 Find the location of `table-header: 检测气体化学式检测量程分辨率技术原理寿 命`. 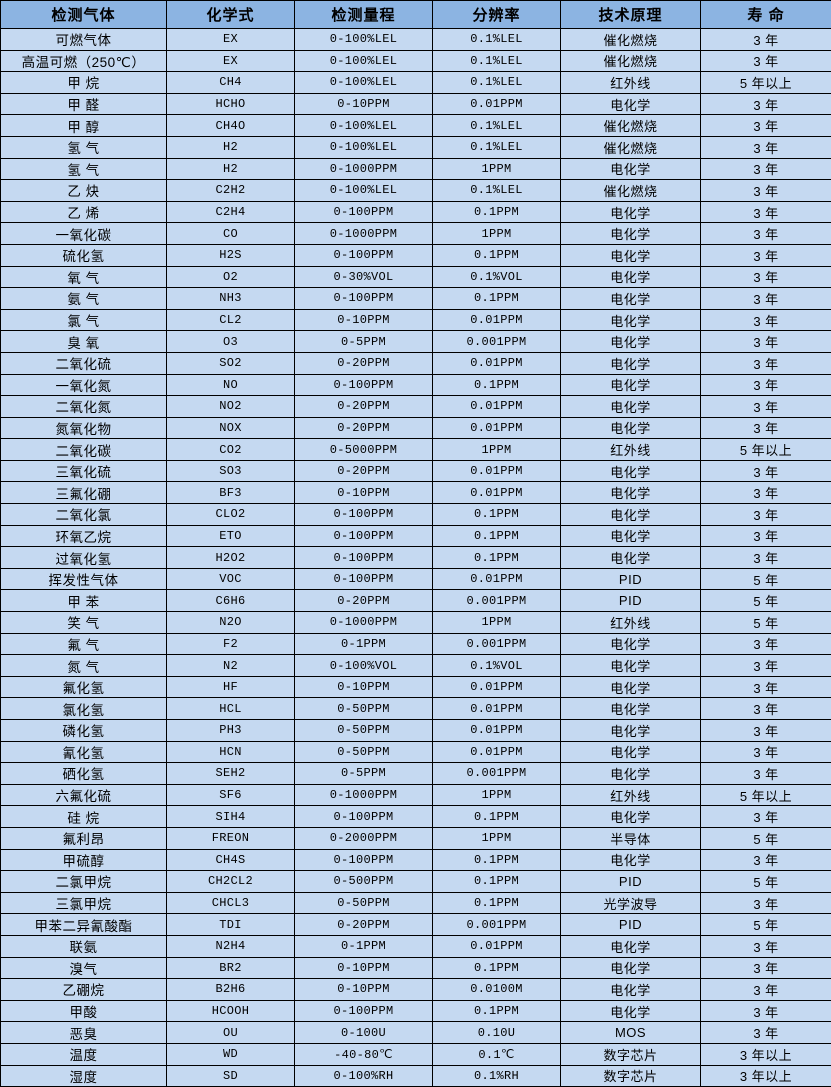

table-header: 检测气体化学式检测量程分辨率技术原理寿 命 is located at coordinates (416, 15).